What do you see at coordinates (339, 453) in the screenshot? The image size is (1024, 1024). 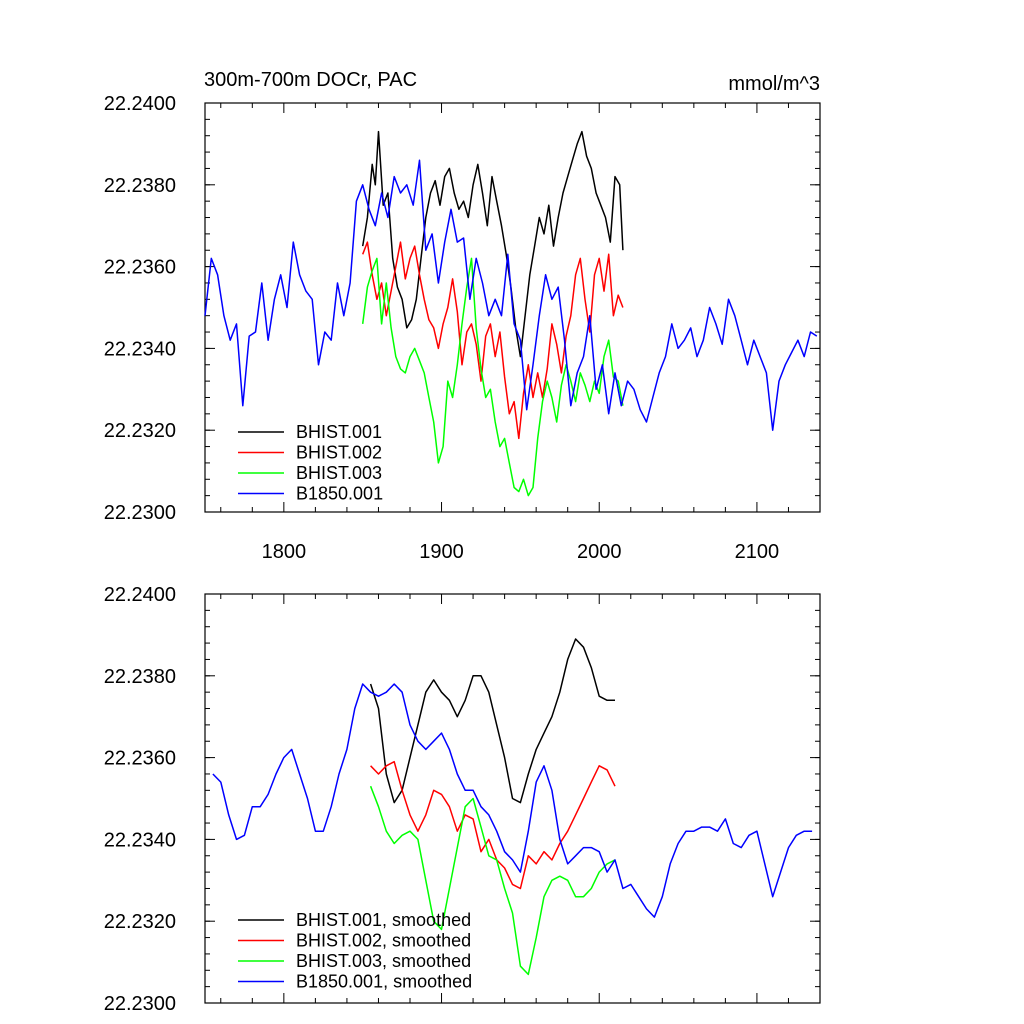 I see `legend-entry: BHIST.002` at bounding box center [339, 453].